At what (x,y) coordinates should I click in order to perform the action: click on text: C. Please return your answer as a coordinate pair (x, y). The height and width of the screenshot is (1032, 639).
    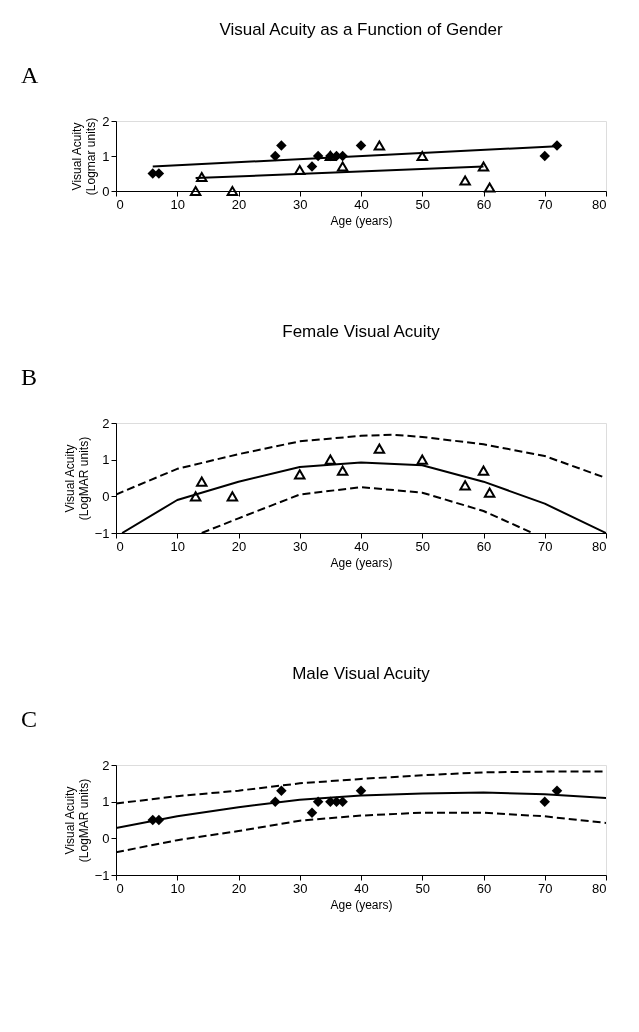
    Looking at the image, I should click on (29, 719).